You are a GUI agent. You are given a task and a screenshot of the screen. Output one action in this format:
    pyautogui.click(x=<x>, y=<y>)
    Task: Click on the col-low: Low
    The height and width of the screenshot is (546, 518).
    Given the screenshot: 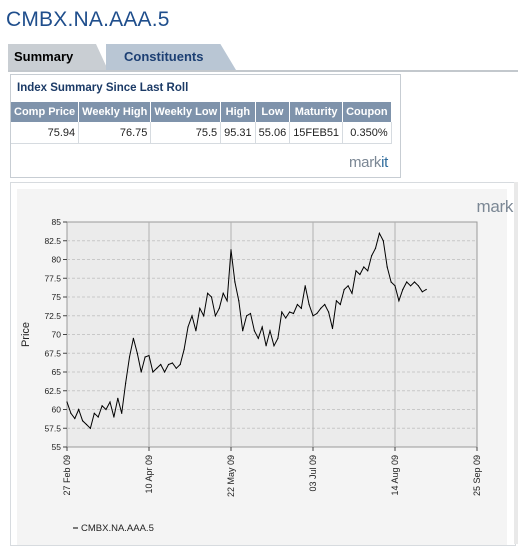 What is the action you would take?
    pyautogui.click(x=273, y=112)
    